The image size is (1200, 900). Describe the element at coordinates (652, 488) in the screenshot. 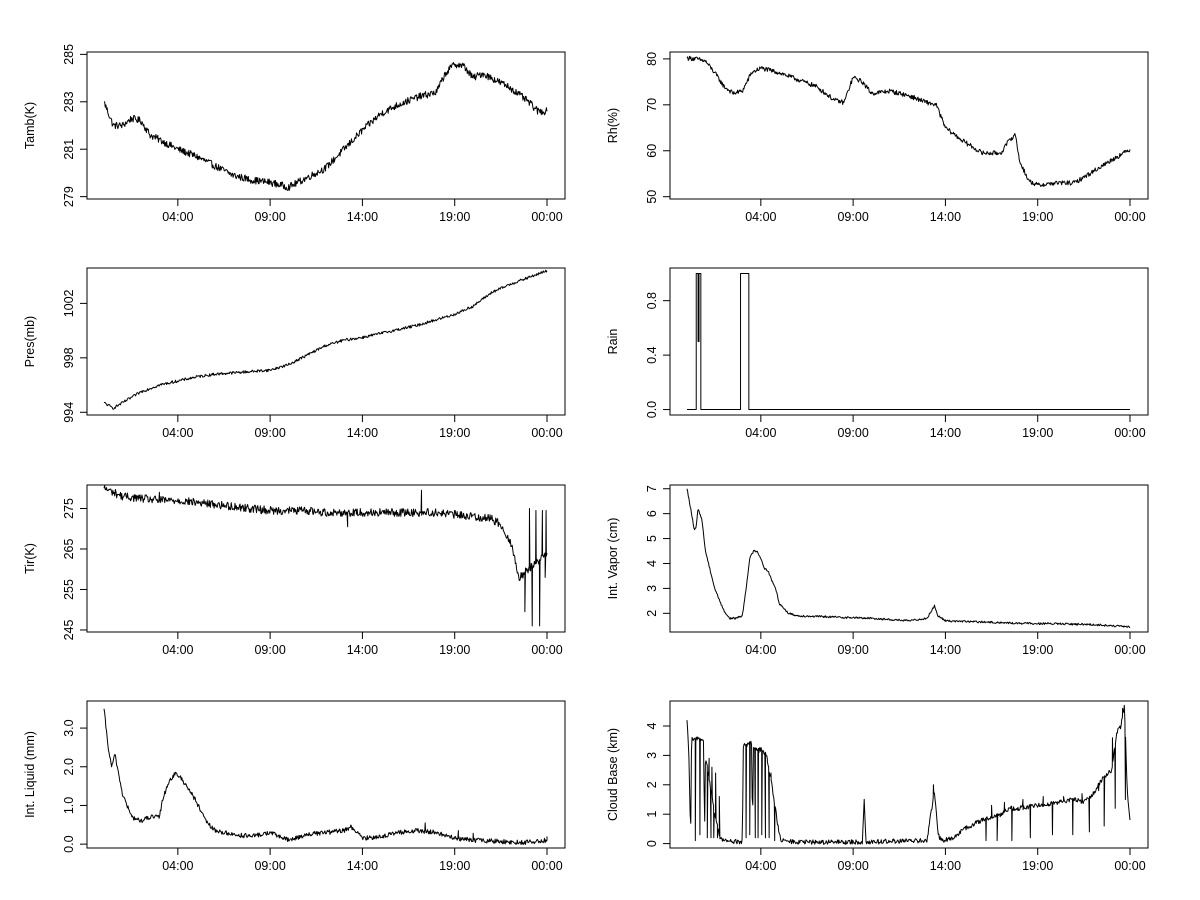

I see `y-tick-label: 7` at that location.